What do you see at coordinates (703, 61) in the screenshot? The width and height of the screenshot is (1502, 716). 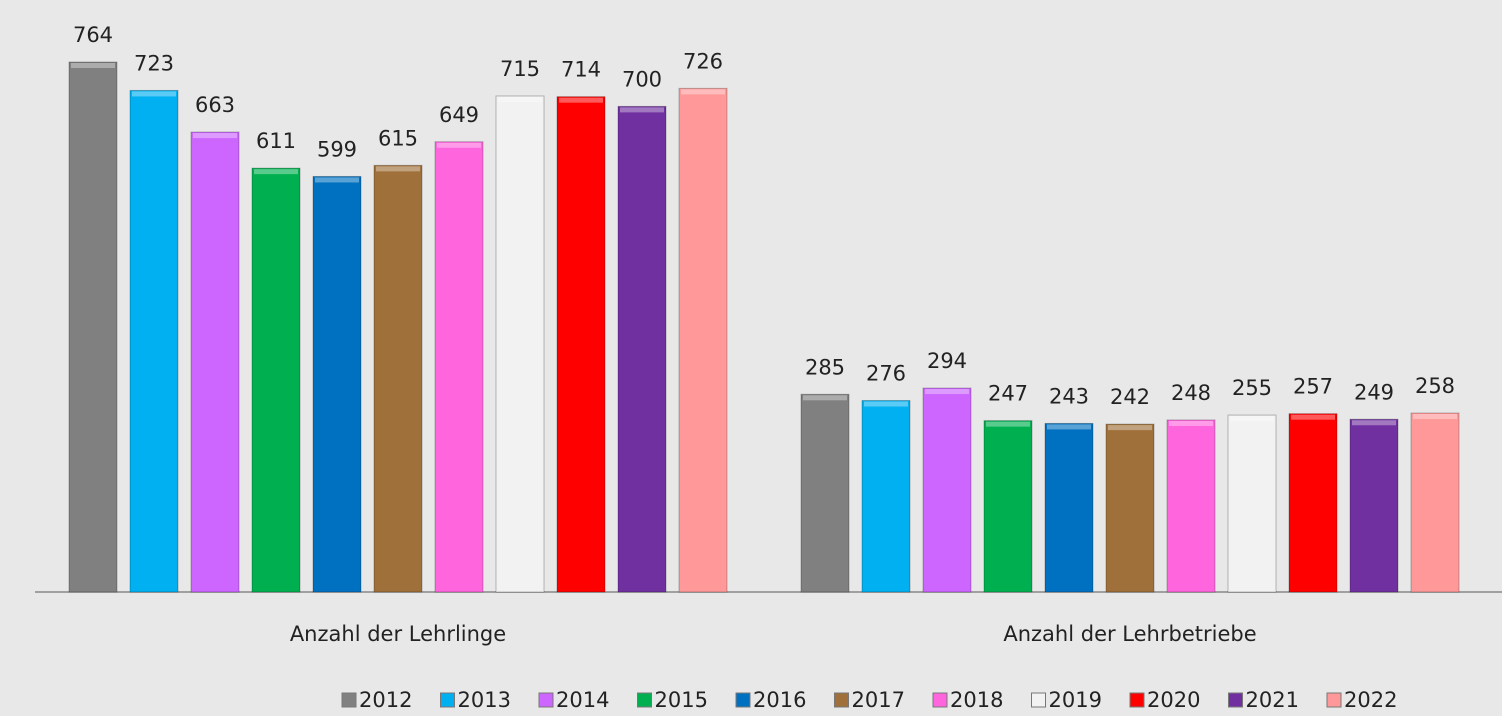 I see `data-label: 726` at bounding box center [703, 61].